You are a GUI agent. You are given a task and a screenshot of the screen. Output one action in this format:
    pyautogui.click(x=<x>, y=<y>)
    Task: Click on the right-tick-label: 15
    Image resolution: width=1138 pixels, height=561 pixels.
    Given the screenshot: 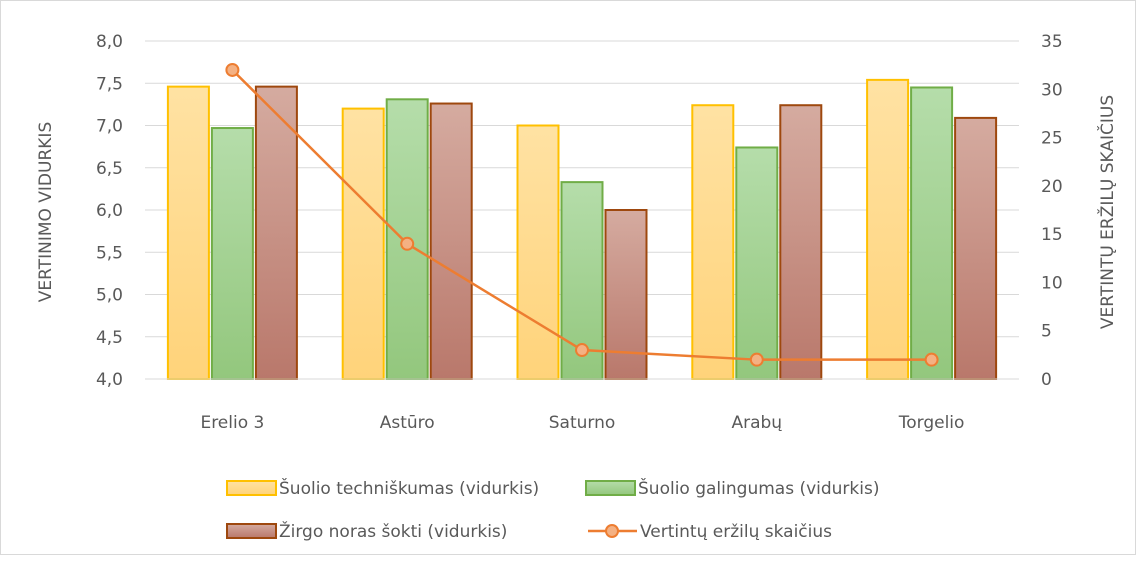 What is the action you would take?
    pyautogui.click(x=1052, y=235)
    